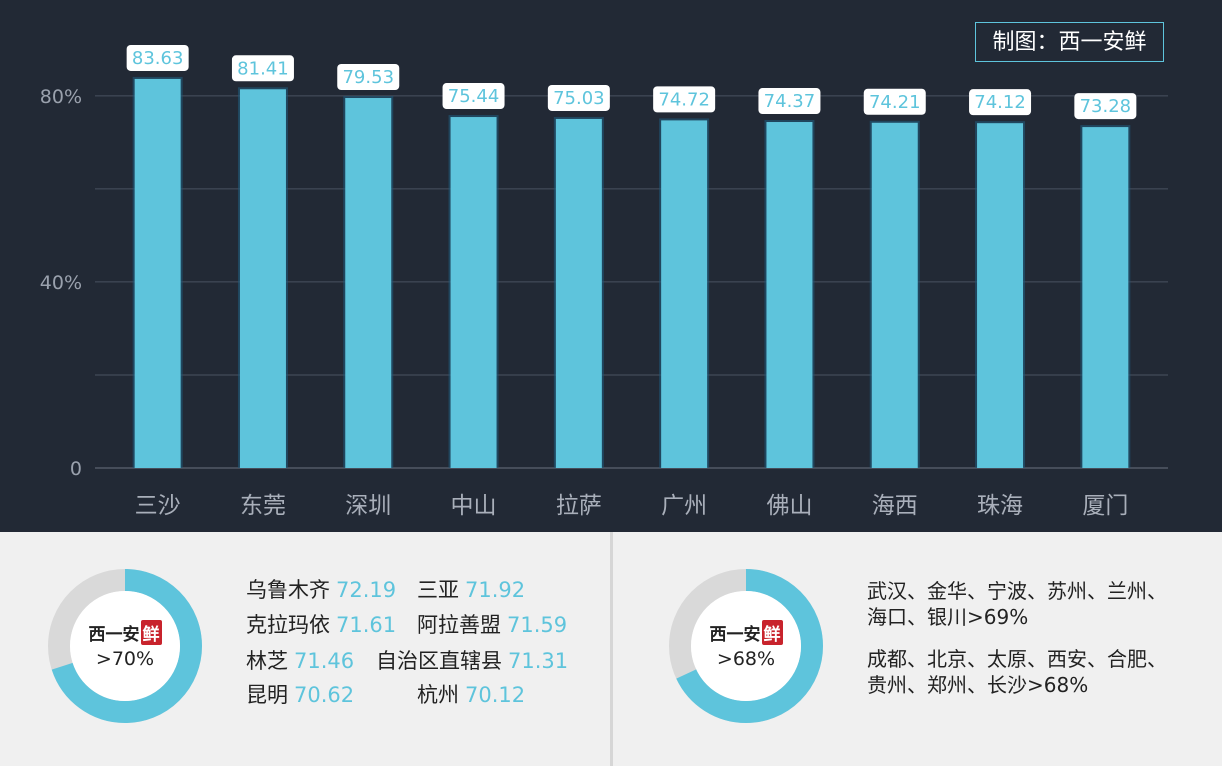 Image resolution: width=1222 pixels, height=766 pixels. I want to click on donut-right-fill, so click(746, 646).